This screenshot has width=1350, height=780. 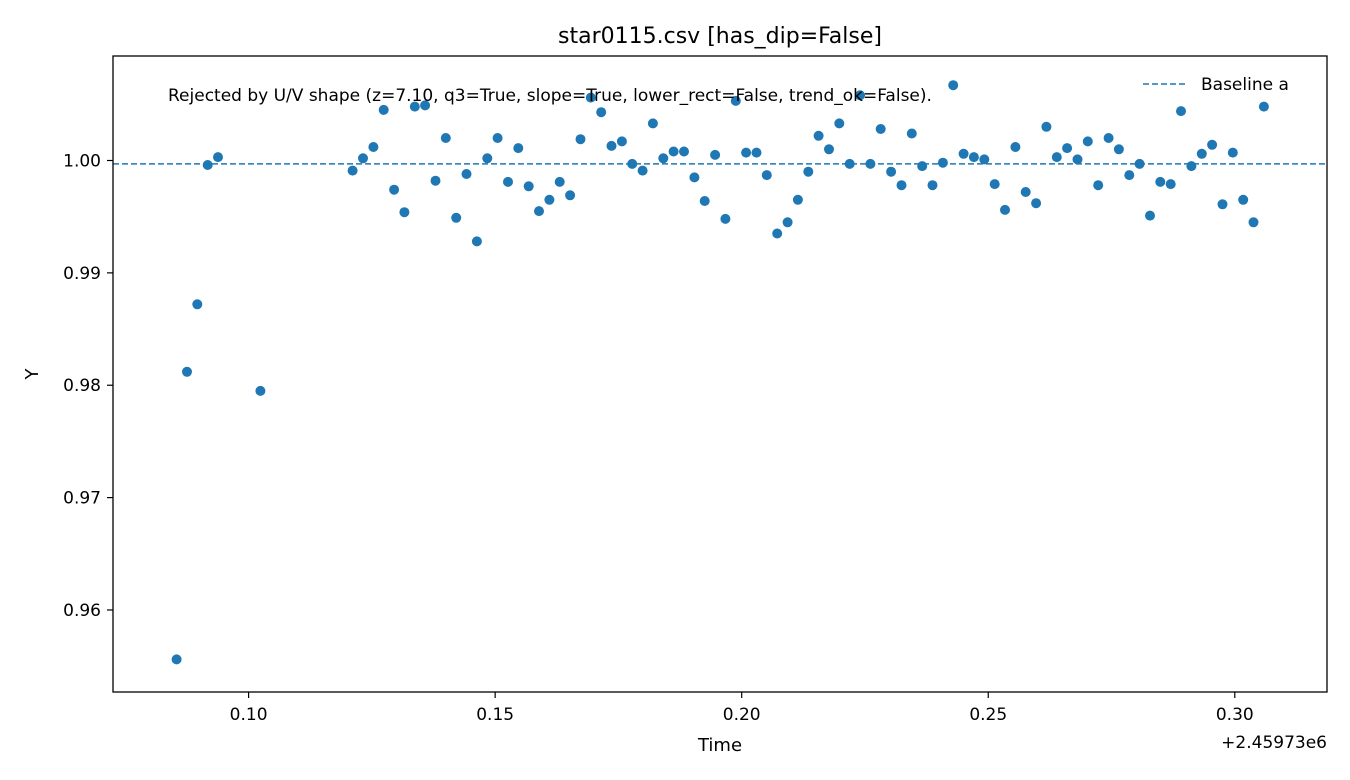 I want to click on legend-label-baseline: Baseline a, so click(x=1245, y=85).